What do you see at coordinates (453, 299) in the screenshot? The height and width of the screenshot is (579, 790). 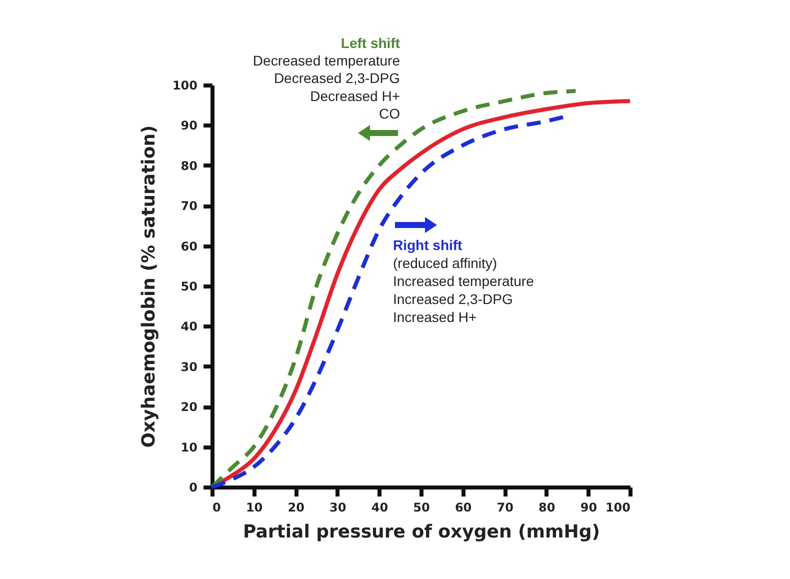 I see `annotation: Increased 2,3-DPG` at bounding box center [453, 299].